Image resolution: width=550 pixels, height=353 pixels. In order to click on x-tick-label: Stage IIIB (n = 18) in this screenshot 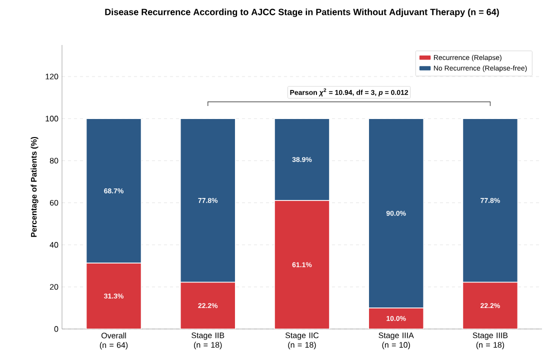, I will do `click(490, 341)`.